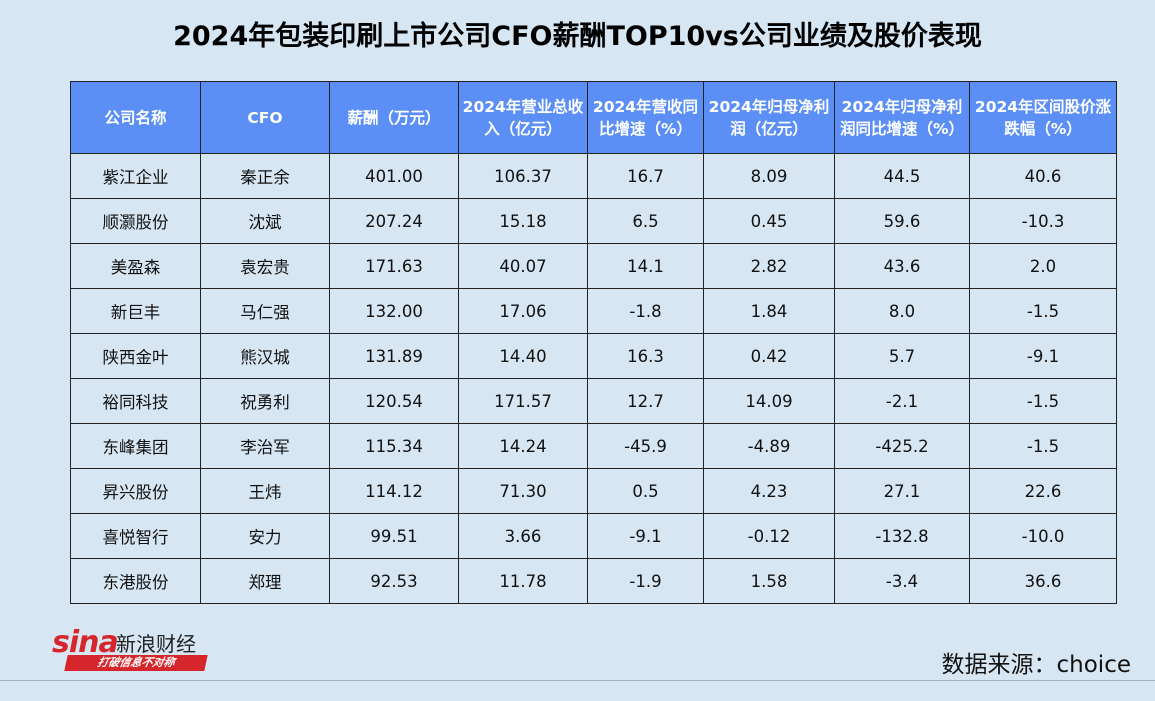 This screenshot has width=1155, height=701. I want to click on table-cell: 东港股份, so click(135, 581).